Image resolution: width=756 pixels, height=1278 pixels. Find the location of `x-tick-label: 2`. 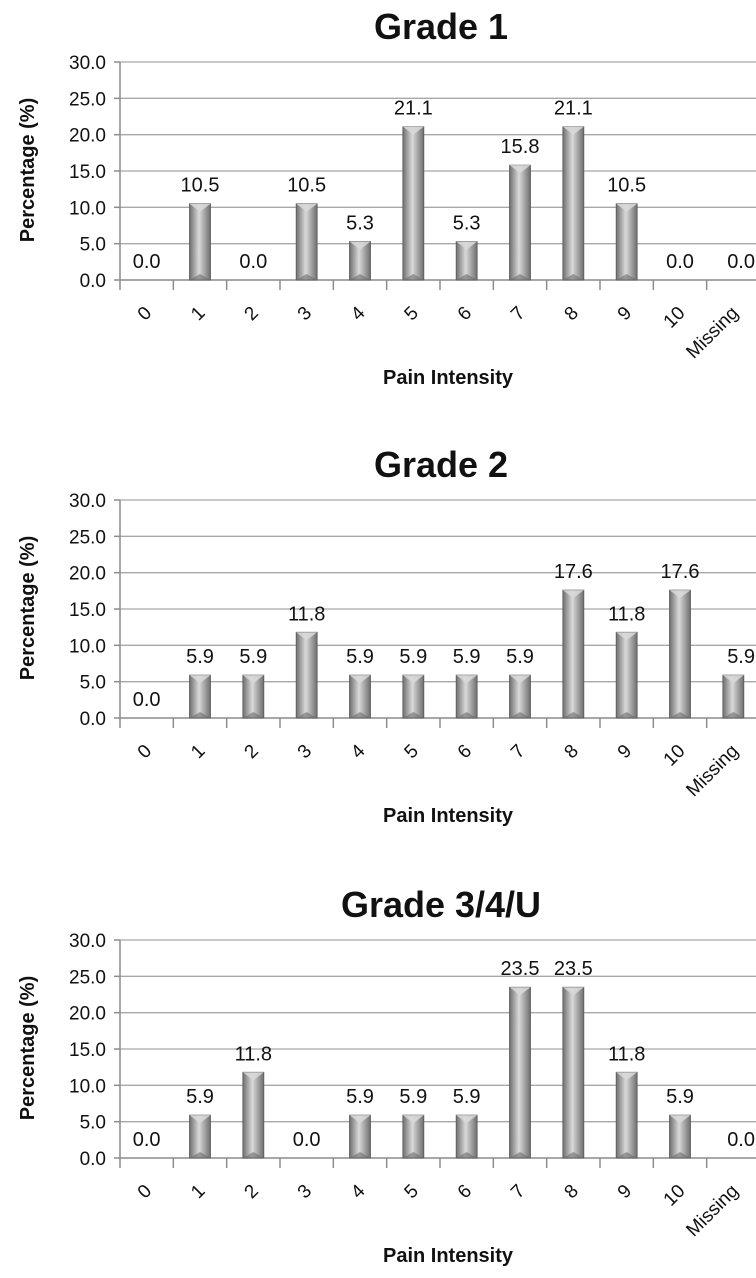

x-tick-label: 2 is located at coordinates (252, 314).